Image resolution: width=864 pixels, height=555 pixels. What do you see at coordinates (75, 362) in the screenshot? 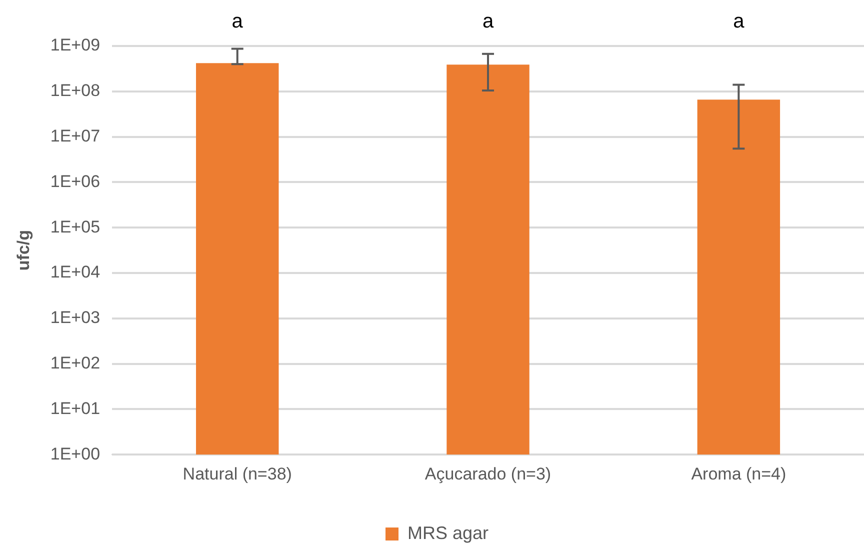
I see `y-tick-label: 1E+02` at bounding box center [75, 362].